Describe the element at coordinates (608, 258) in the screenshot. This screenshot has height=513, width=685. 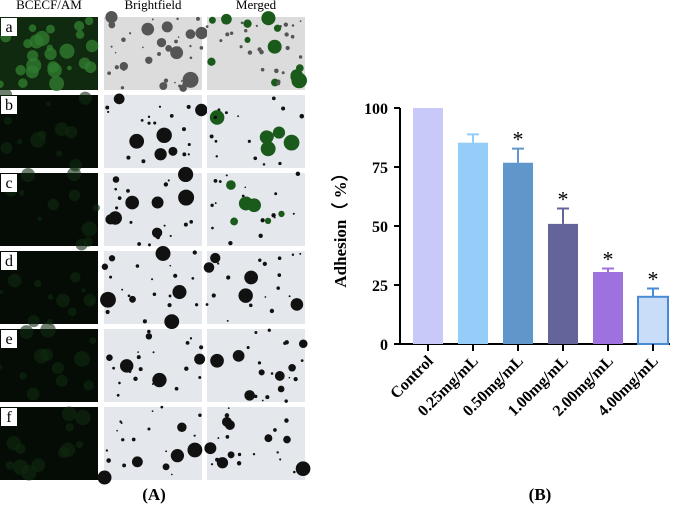
I see `significance-mark: *` at that location.